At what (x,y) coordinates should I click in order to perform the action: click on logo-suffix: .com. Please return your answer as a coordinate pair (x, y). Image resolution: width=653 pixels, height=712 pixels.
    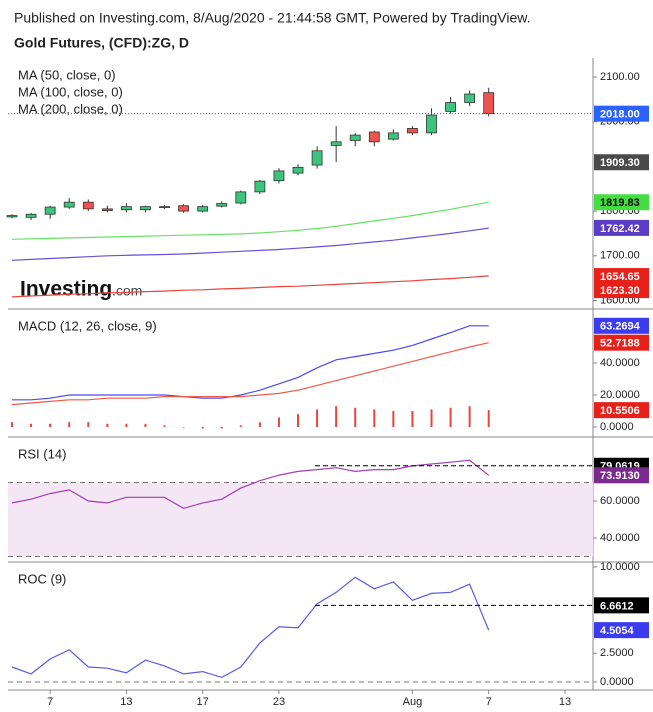
    Looking at the image, I should click on (127, 291).